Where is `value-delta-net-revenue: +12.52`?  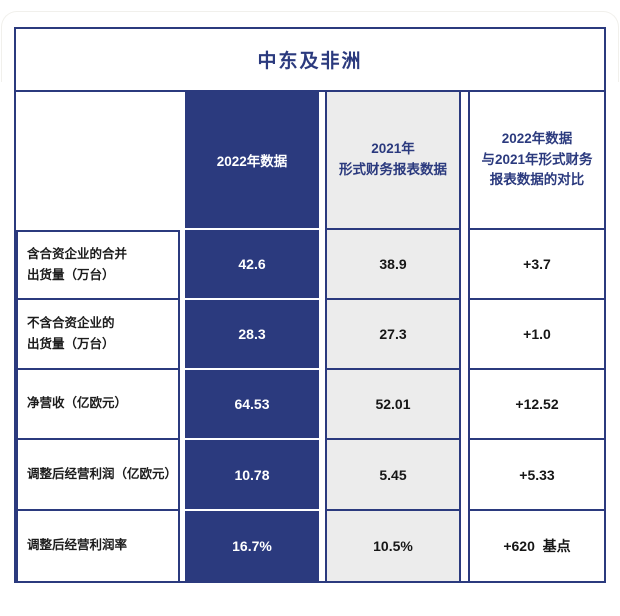
value-delta-net-revenue: +12.52 is located at coordinates (536, 405).